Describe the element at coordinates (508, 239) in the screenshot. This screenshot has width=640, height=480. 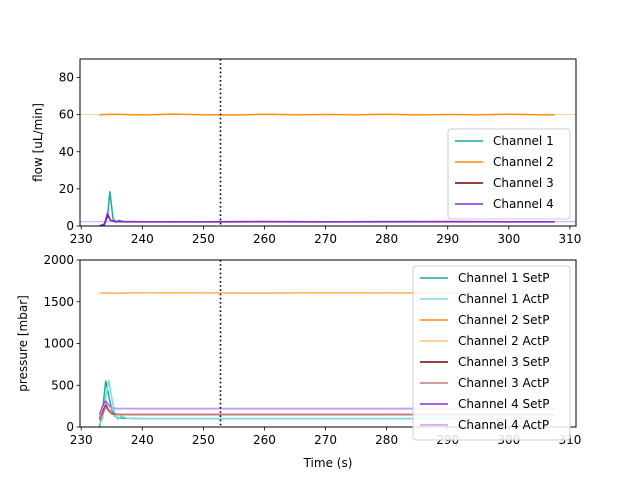
I see `x-tick-label: 300` at that location.